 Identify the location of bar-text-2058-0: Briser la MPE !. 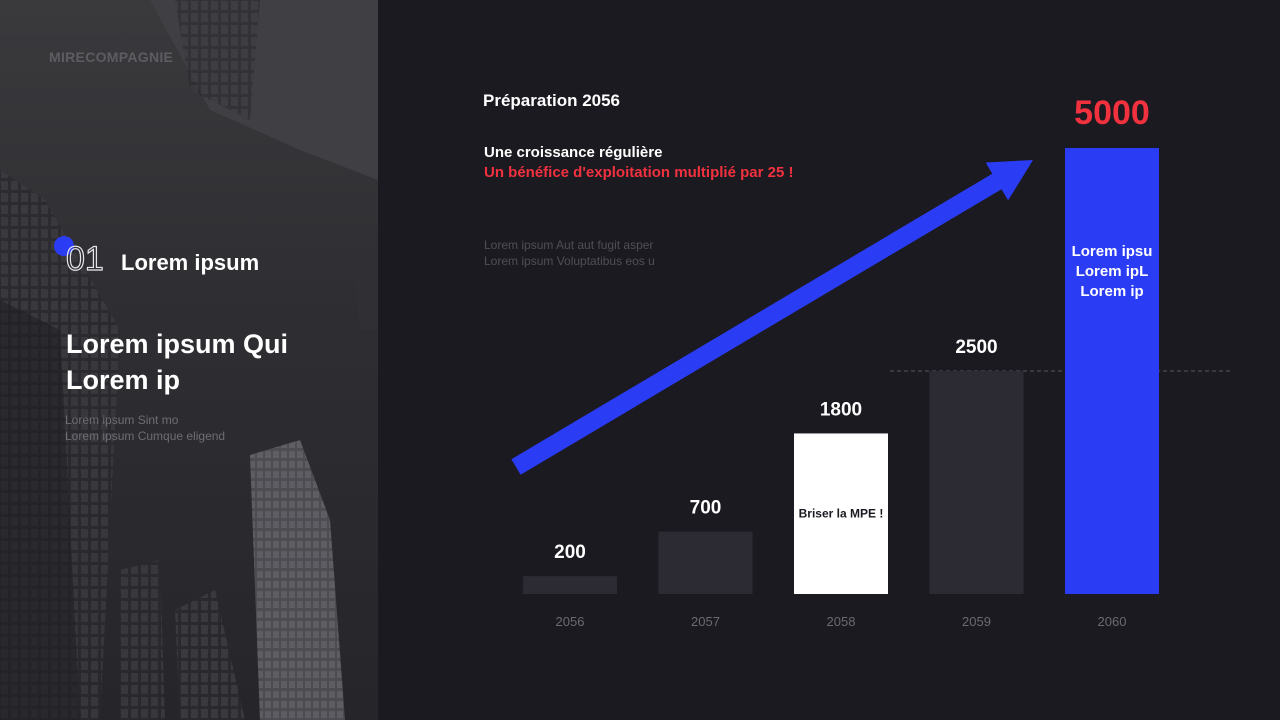
(841, 514).